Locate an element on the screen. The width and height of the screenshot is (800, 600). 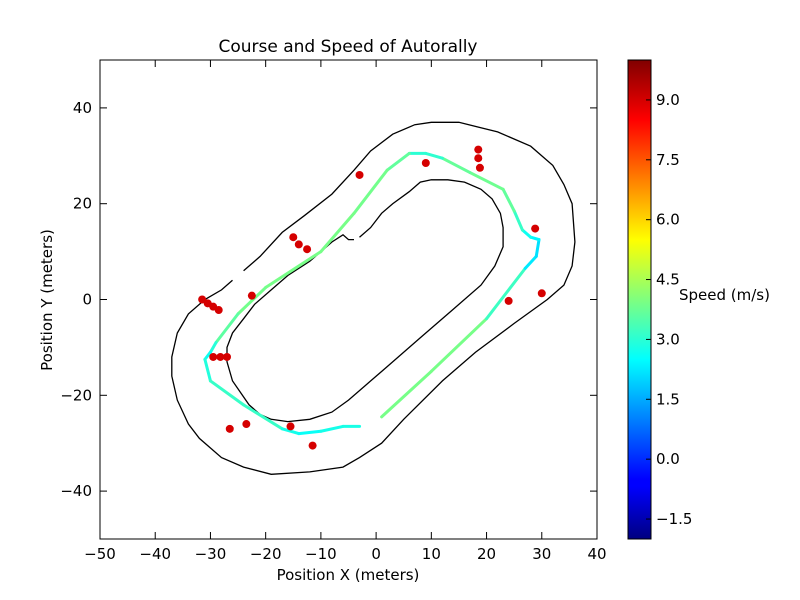
y-tick-label: 40 is located at coordinates (82, 108).